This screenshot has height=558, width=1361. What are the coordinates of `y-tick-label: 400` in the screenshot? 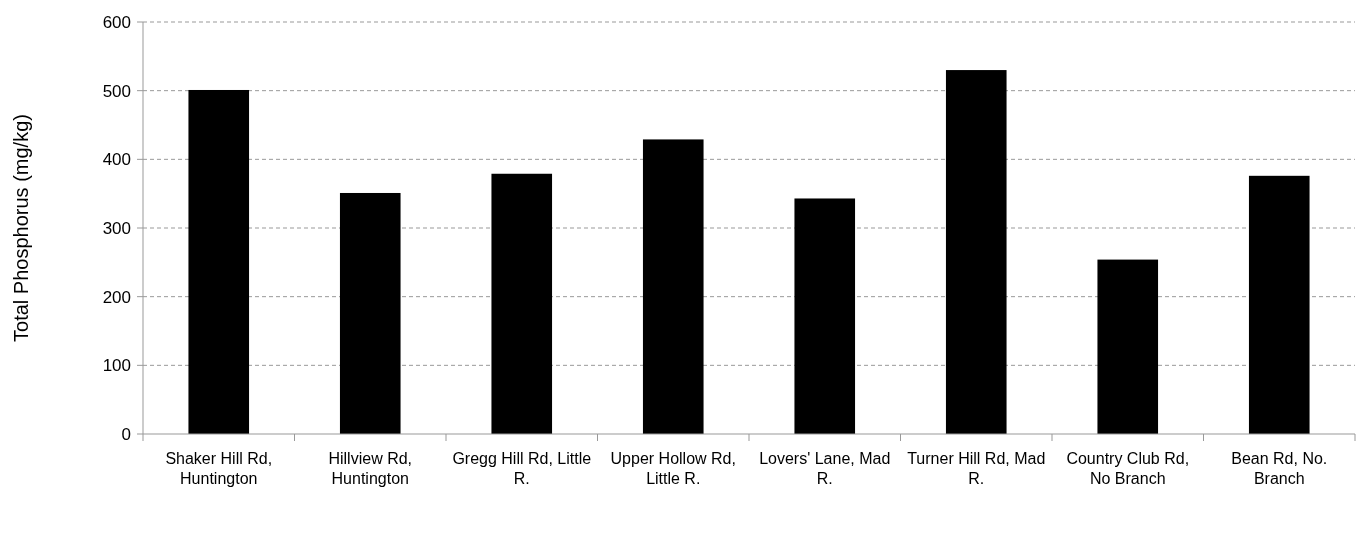 It's located at (116, 160).